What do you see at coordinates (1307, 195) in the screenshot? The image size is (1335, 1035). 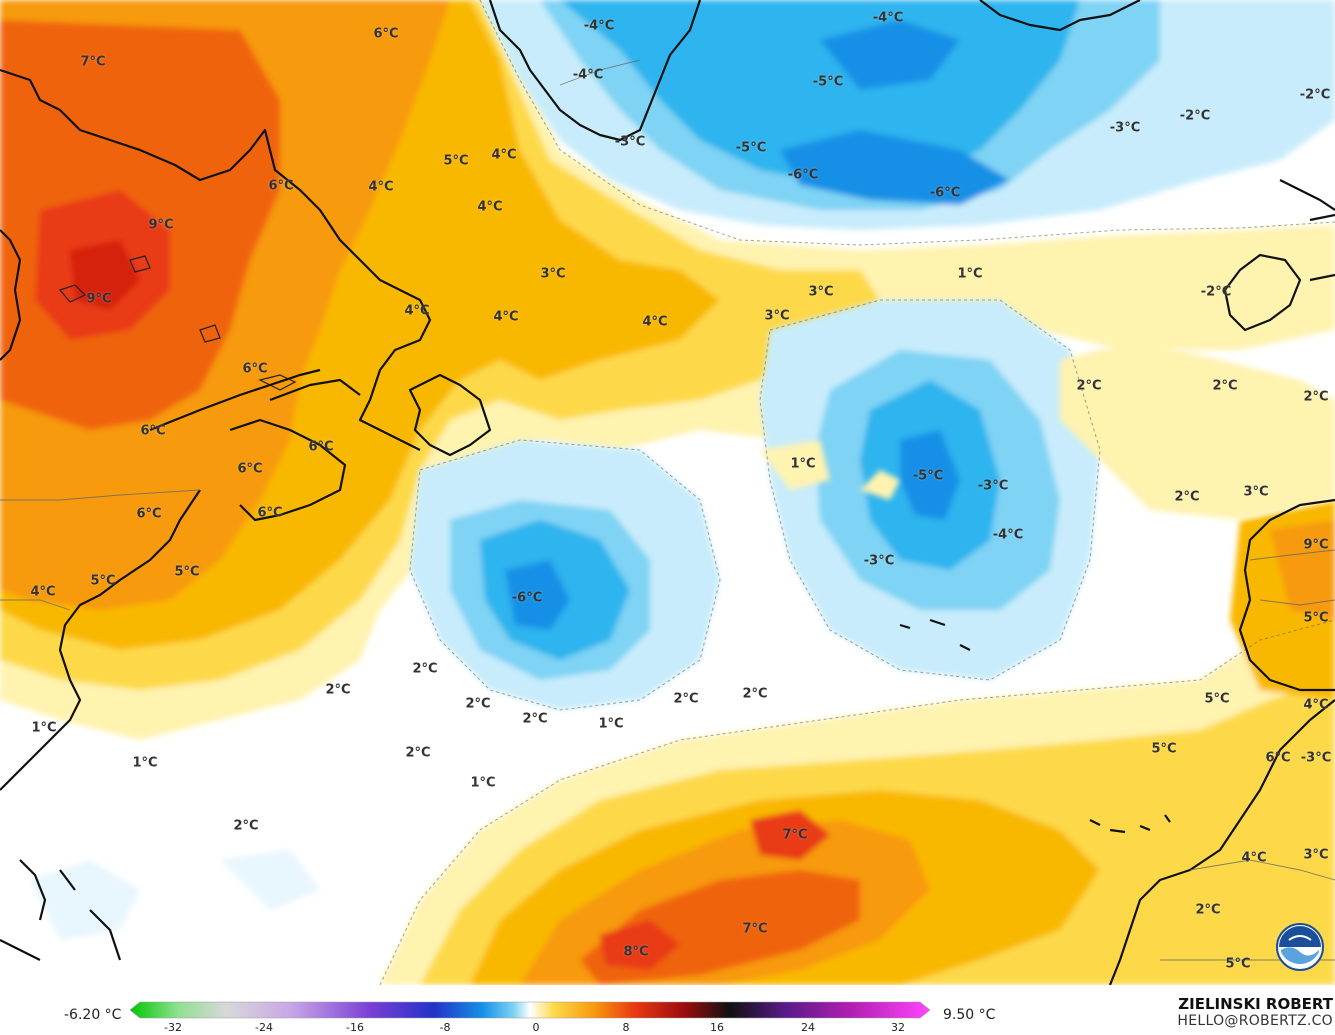 I see `coast-british-isles` at bounding box center [1307, 195].